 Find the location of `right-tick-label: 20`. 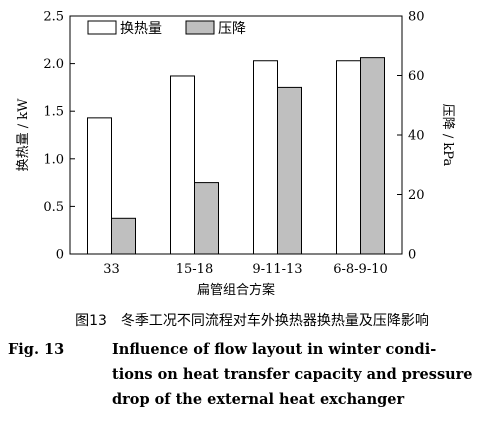

right-tick-label: 20 is located at coordinates (416, 195).